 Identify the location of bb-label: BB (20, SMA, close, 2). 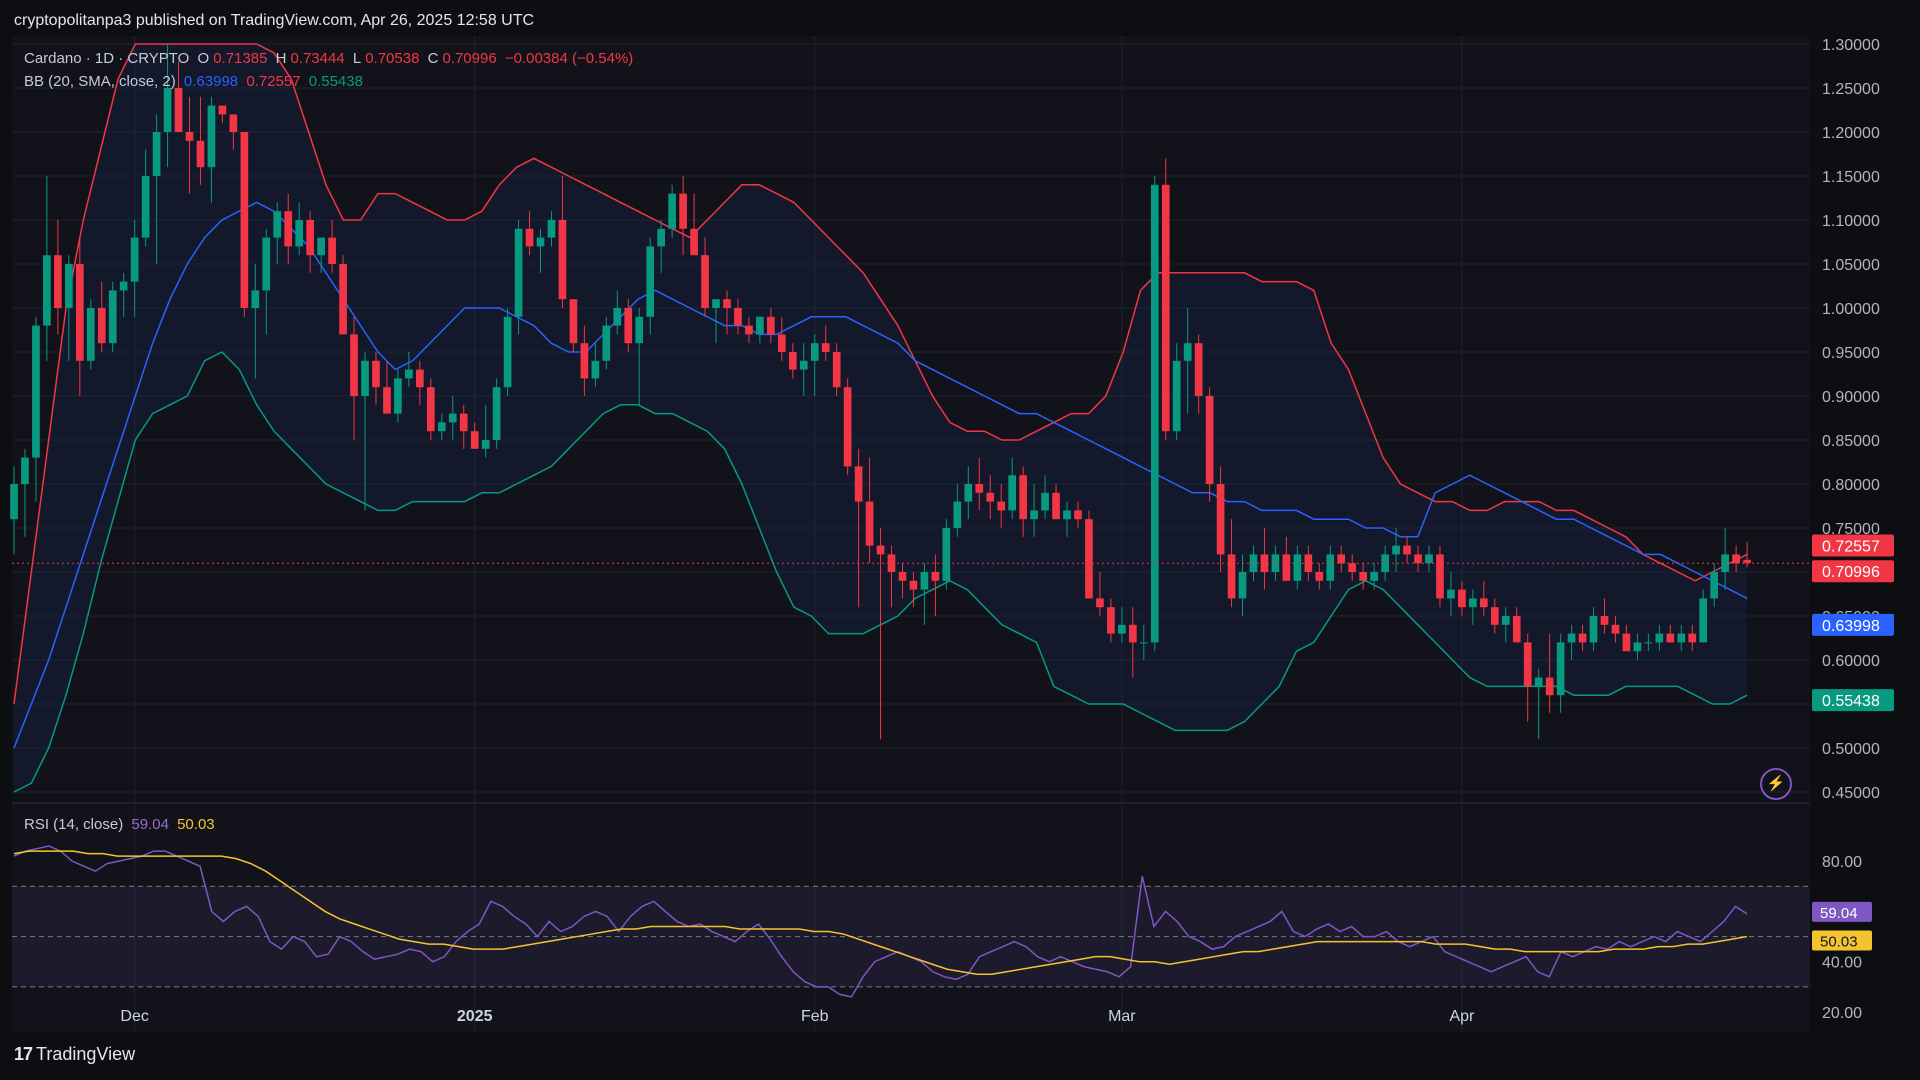
(100, 81).